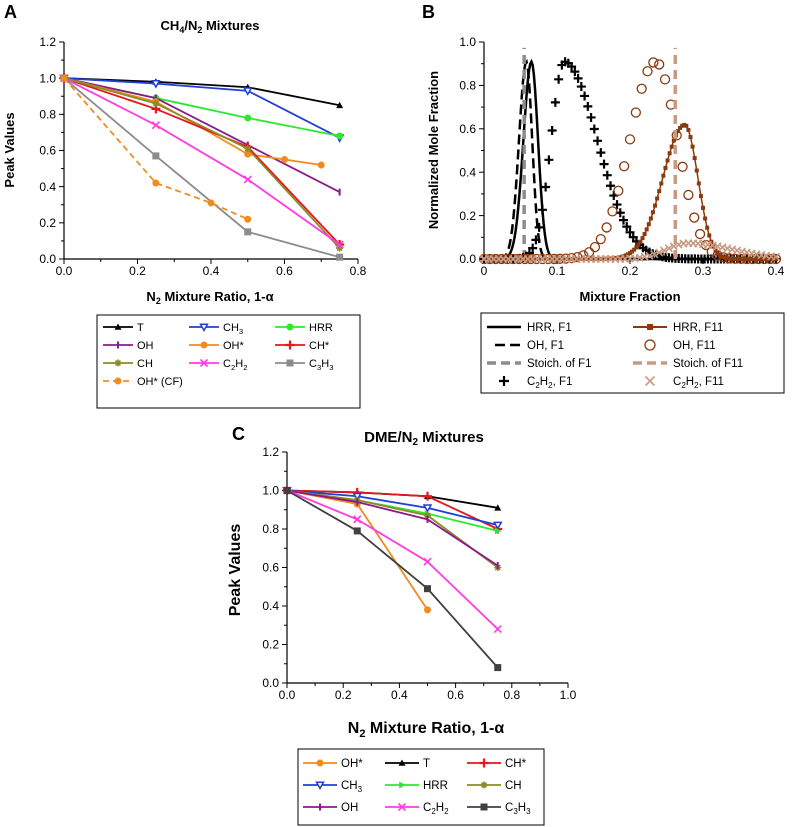 The image size is (796, 827). I want to click on panel-a-legend-frame, so click(228, 361).